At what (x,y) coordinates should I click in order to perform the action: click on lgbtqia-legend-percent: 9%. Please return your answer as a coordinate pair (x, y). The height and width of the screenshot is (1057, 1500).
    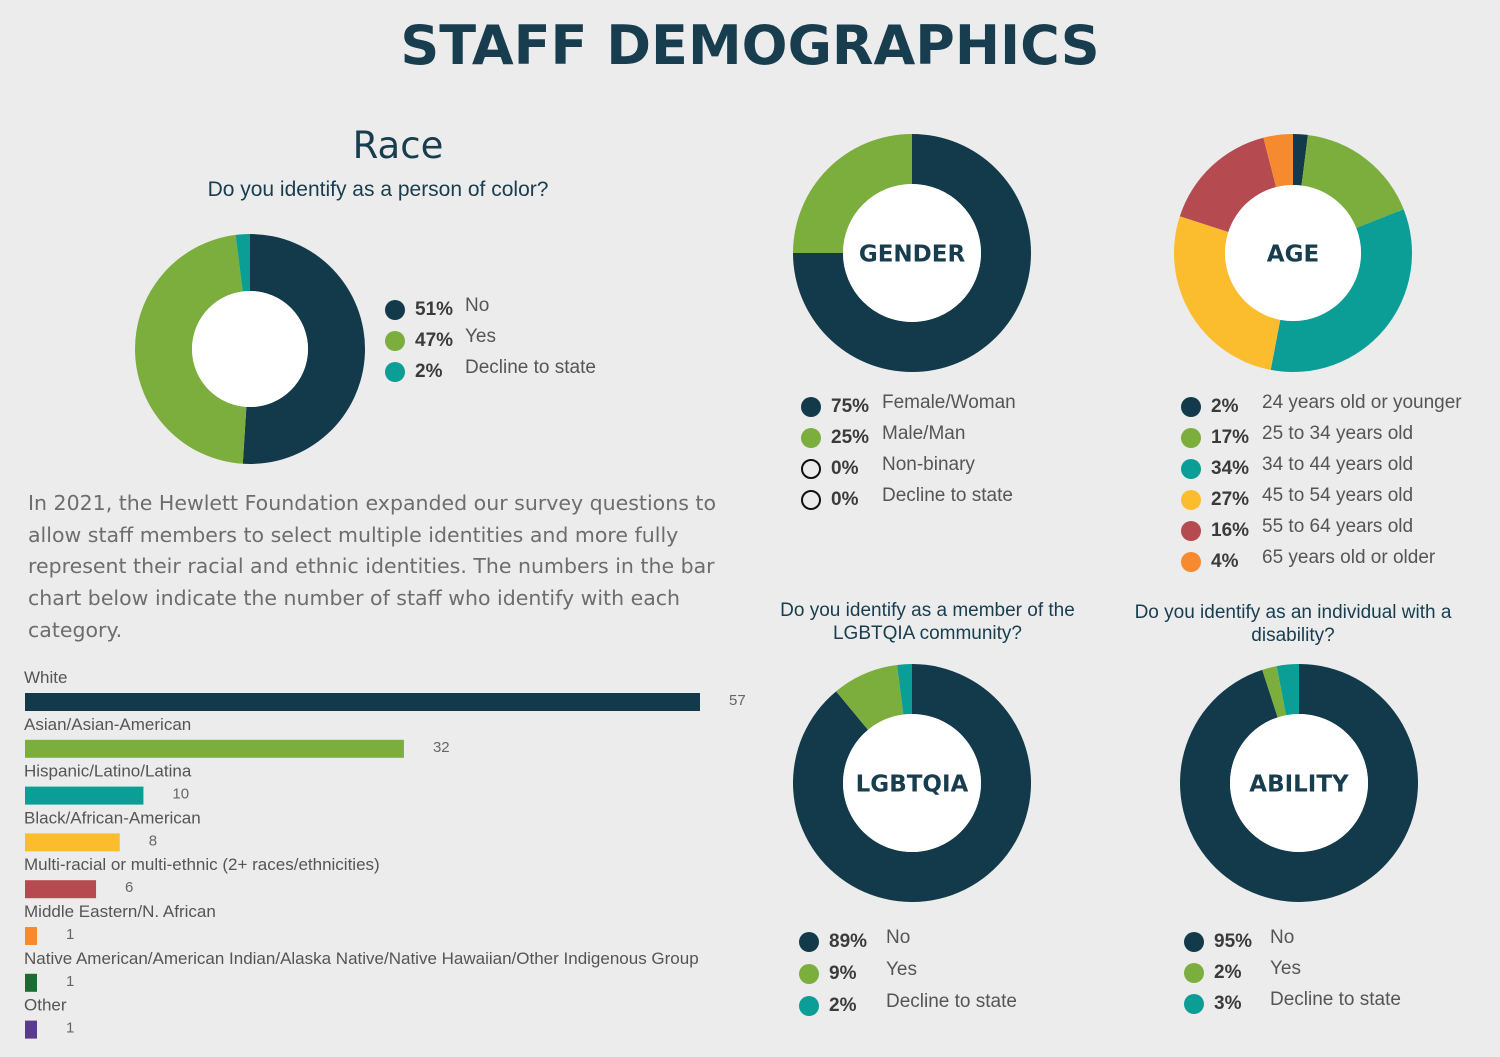
    Looking at the image, I should click on (843, 973).